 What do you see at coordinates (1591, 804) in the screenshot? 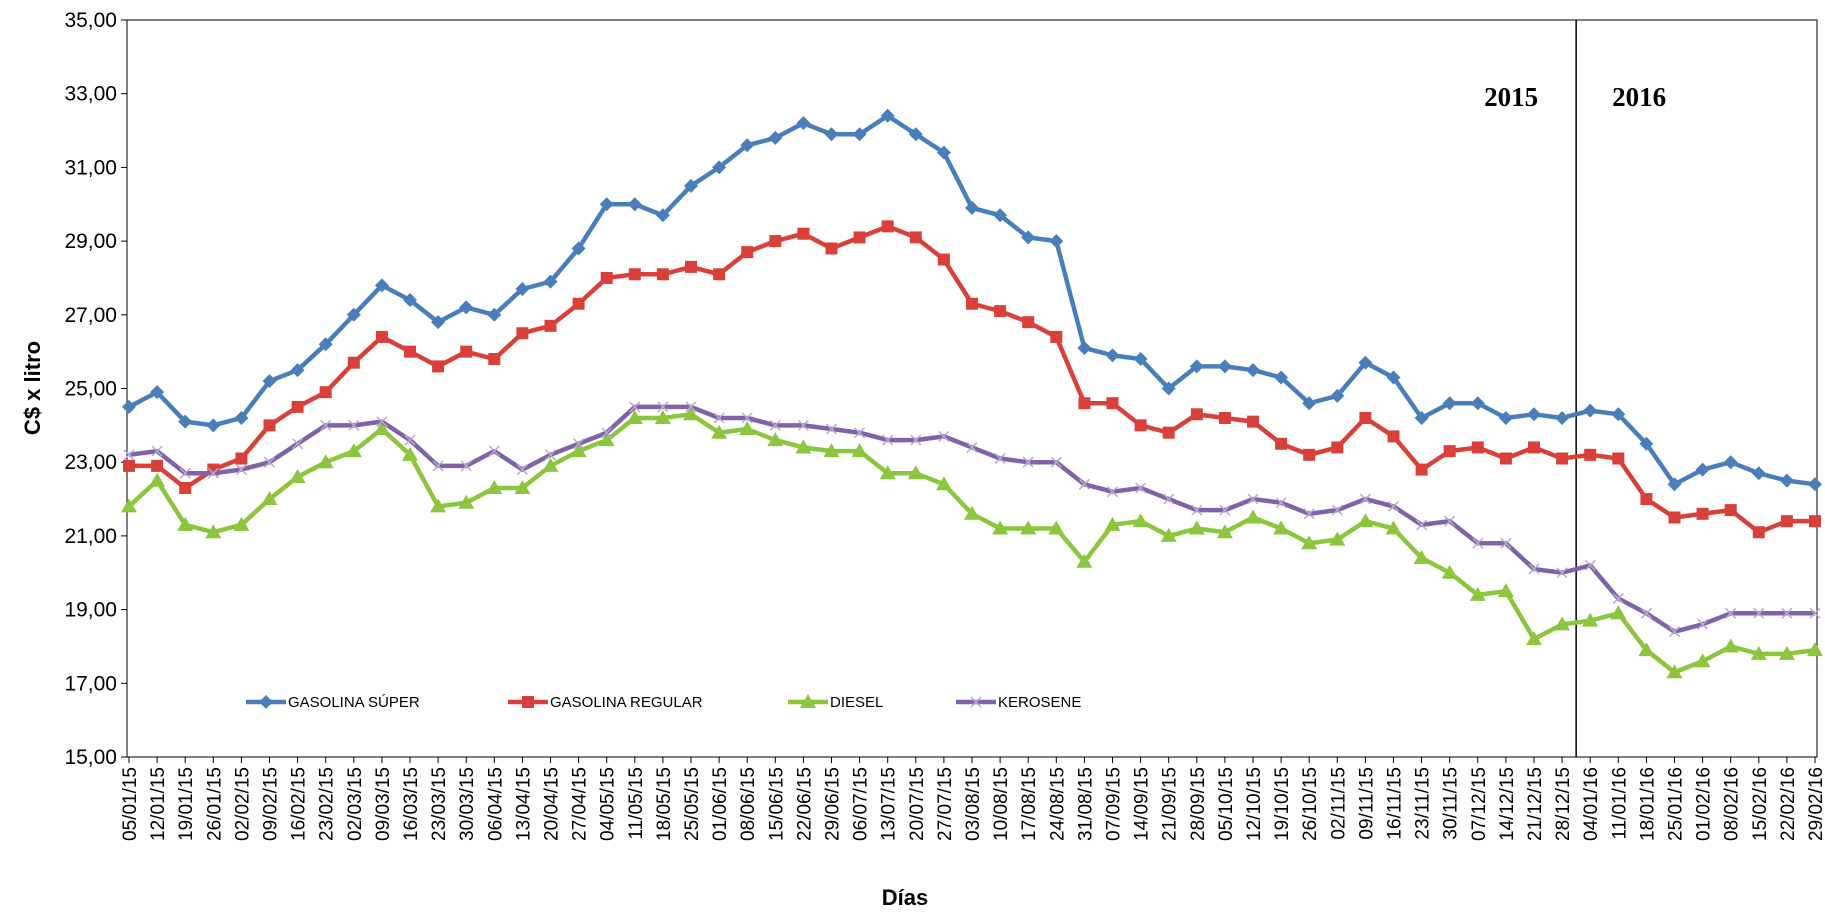
I see `x-tick-label: 04/01/16` at bounding box center [1591, 804].